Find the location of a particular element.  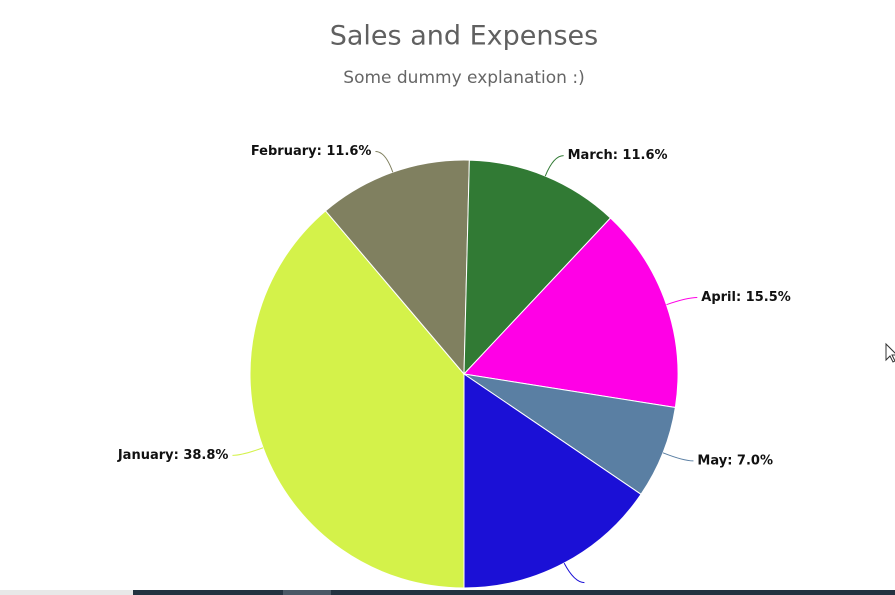

data-label: March: 11.6% is located at coordinates (618, 155).